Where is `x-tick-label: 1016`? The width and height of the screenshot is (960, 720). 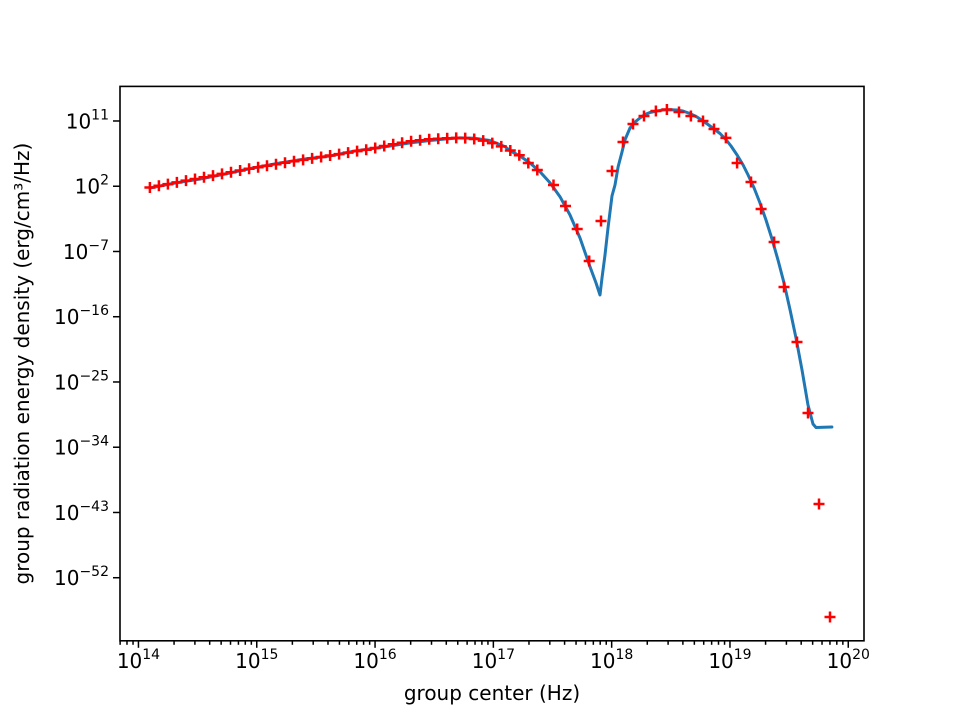
x-tick-label: 1016 is located at coordinates (374, 660).